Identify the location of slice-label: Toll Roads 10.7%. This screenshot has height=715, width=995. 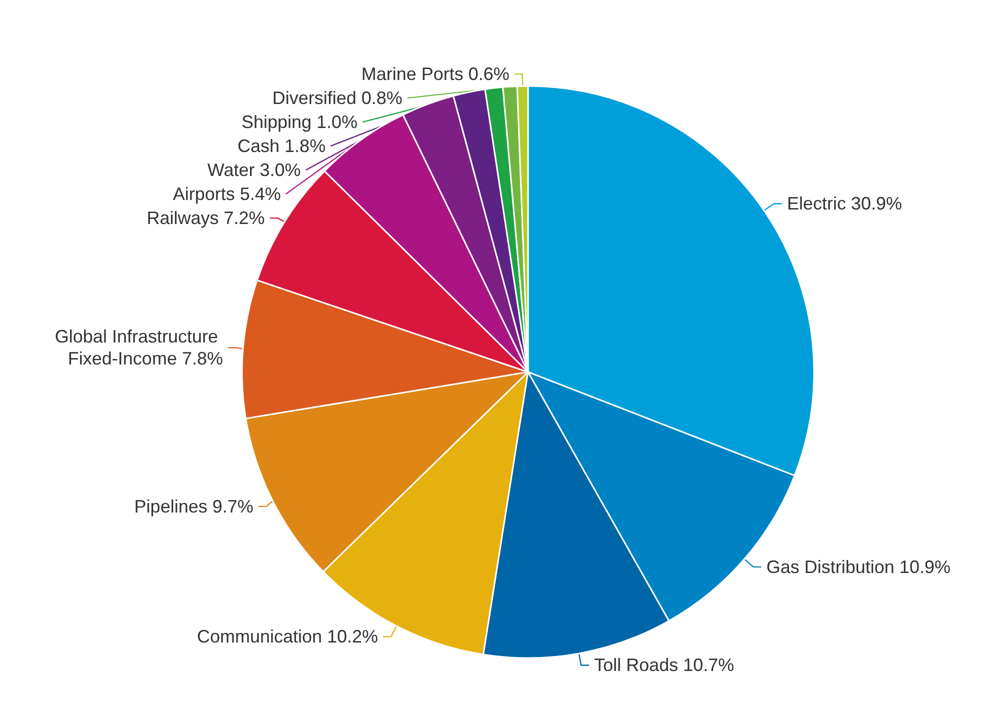
(664, 665).